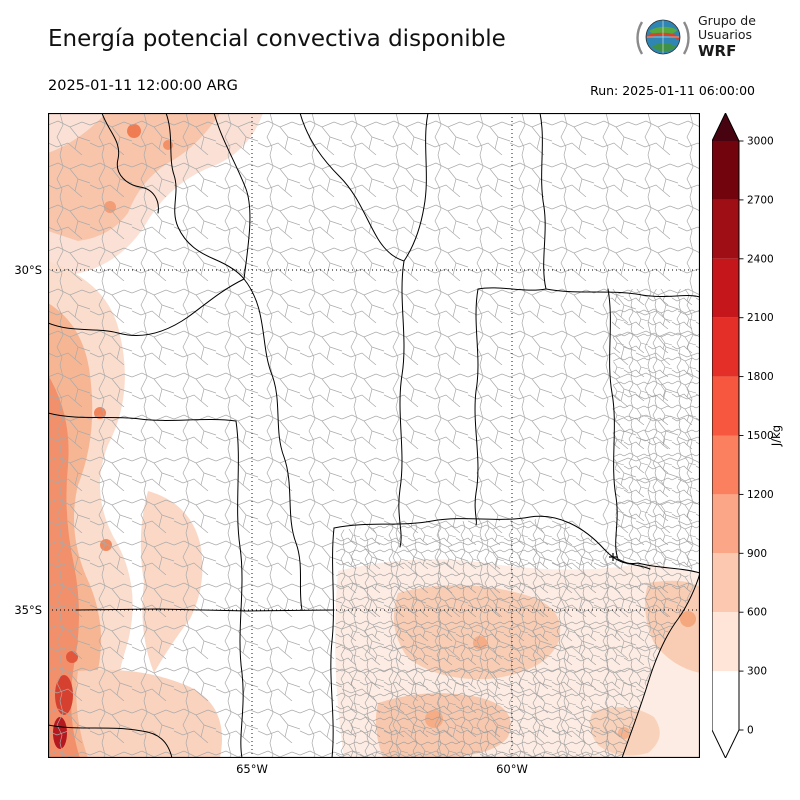  I want to click on colorbar-tick-label: 1500, so click(760, 436).